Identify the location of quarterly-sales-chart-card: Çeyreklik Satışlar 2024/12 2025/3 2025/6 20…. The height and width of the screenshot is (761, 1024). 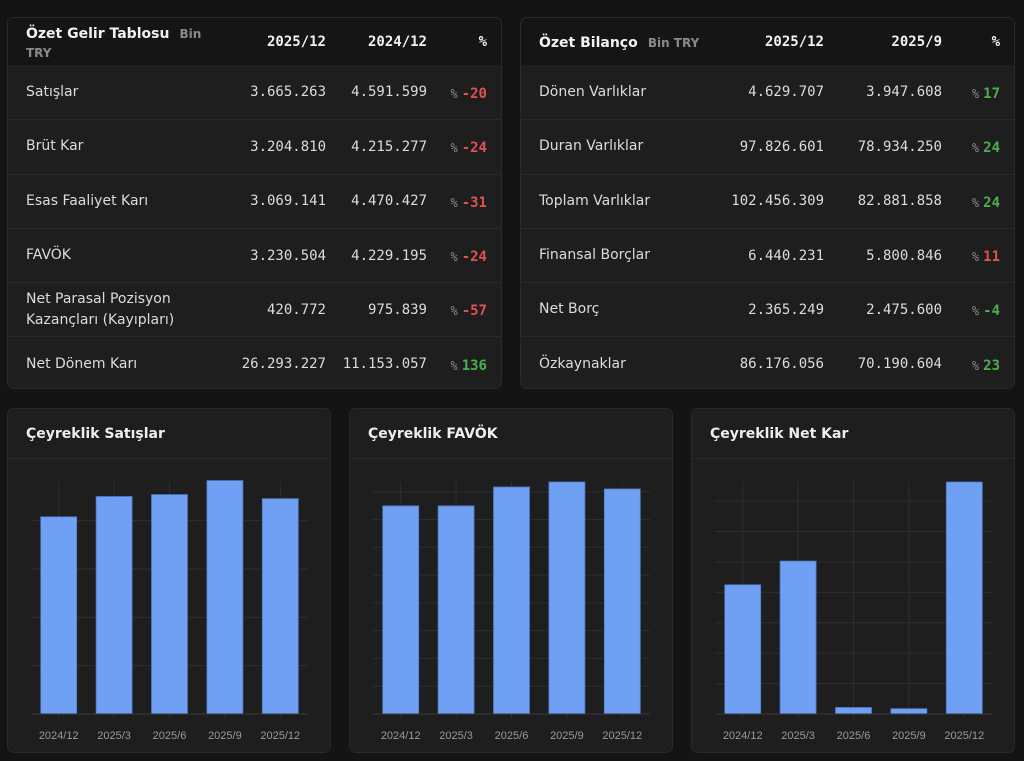
(169, 580).